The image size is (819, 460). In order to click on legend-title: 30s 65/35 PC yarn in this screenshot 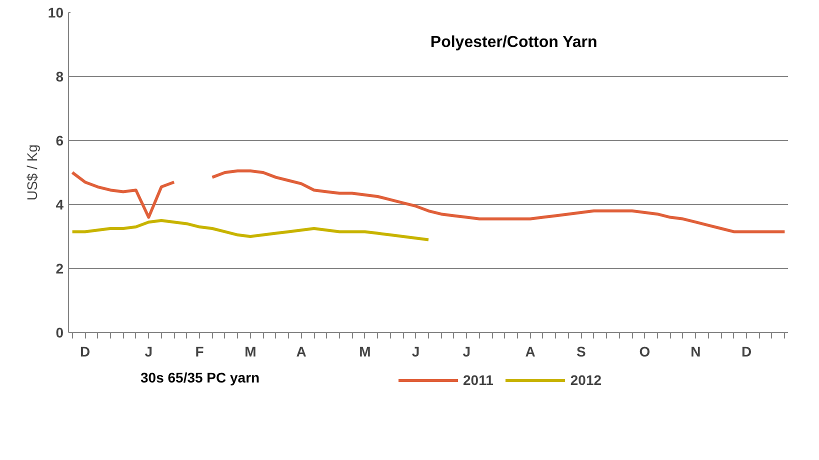, I will do `click(200, 378)`.